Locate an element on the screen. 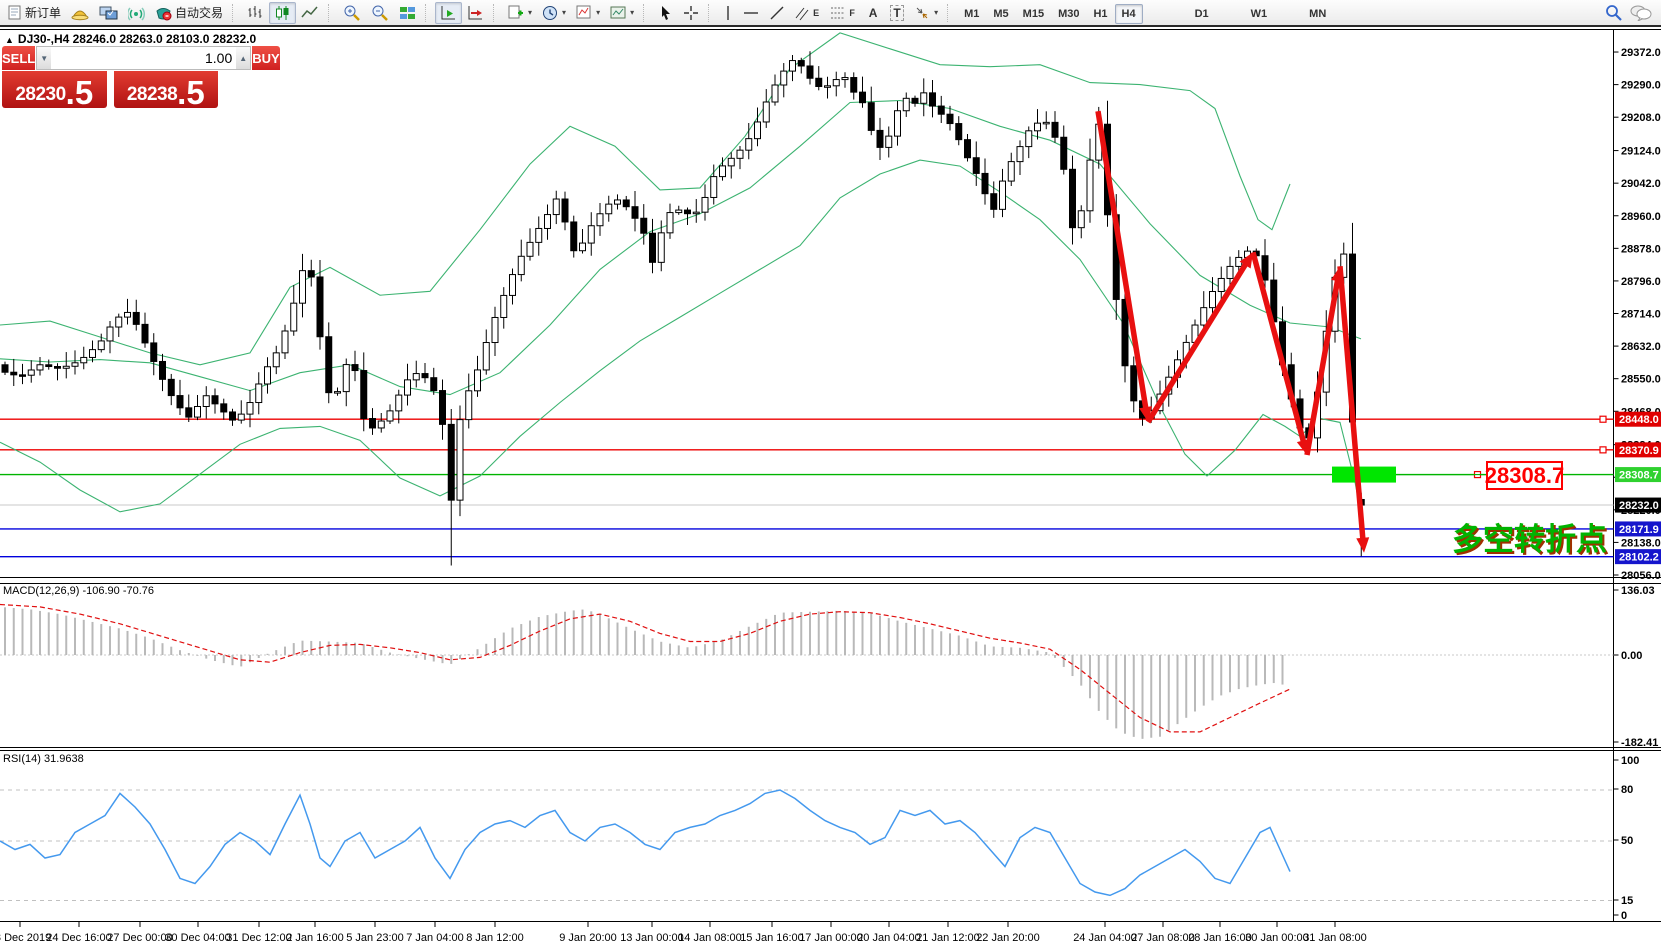 This screenshot has width=1661, height=947. sell-price-pips: .5 is located at coordinates (79, 92).